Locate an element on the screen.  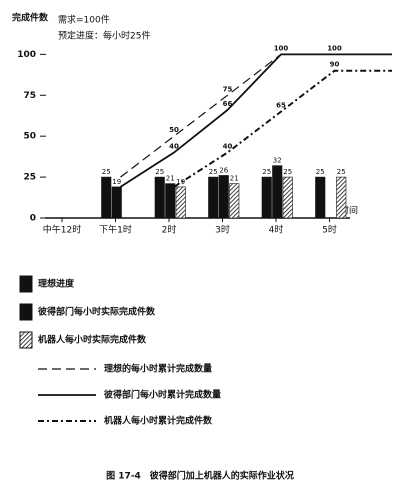
line-label: 66 is located at coordinates (228, 104).